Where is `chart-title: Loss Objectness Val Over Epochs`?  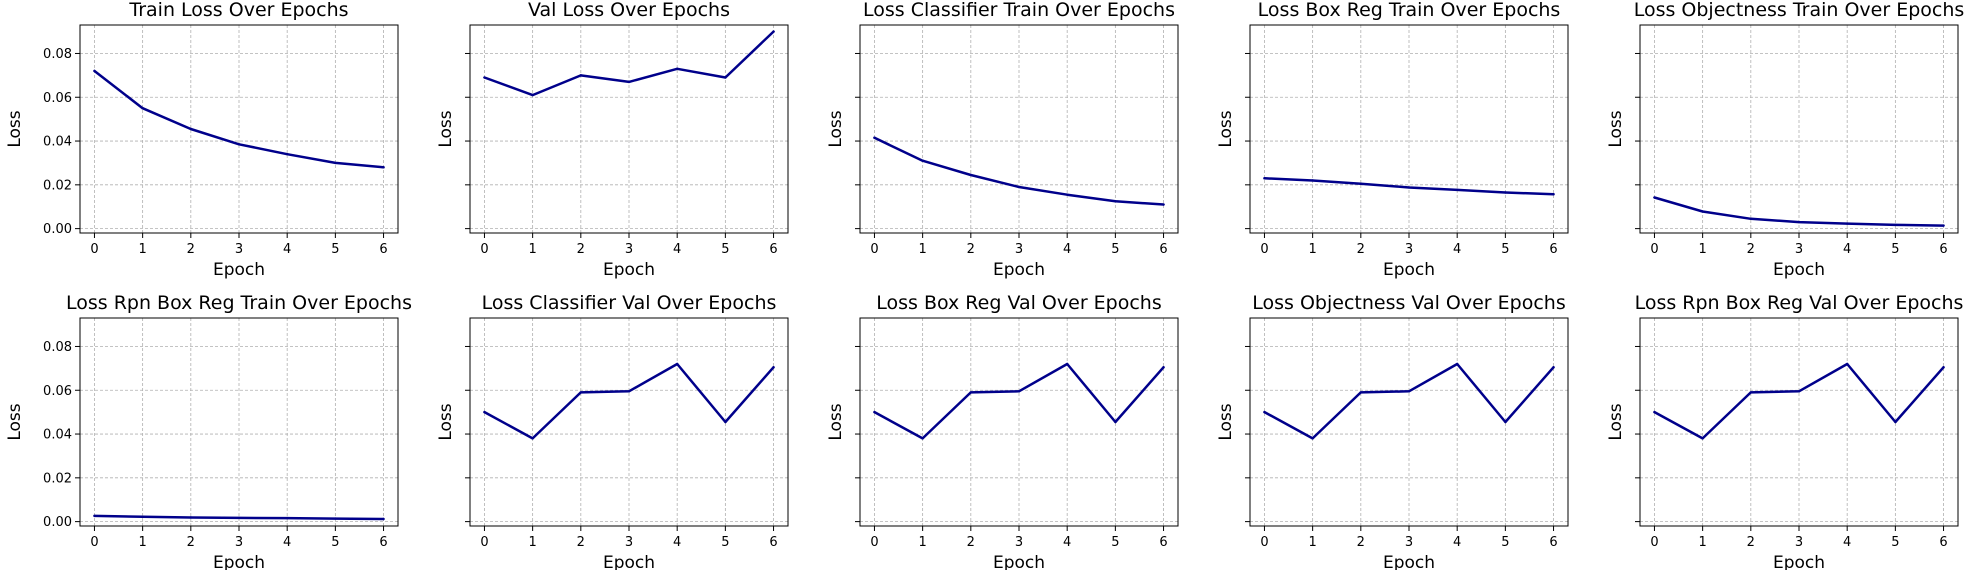 chart-title: Loss Objectness Val Over Epochs is located at coordinates (1408, 303).